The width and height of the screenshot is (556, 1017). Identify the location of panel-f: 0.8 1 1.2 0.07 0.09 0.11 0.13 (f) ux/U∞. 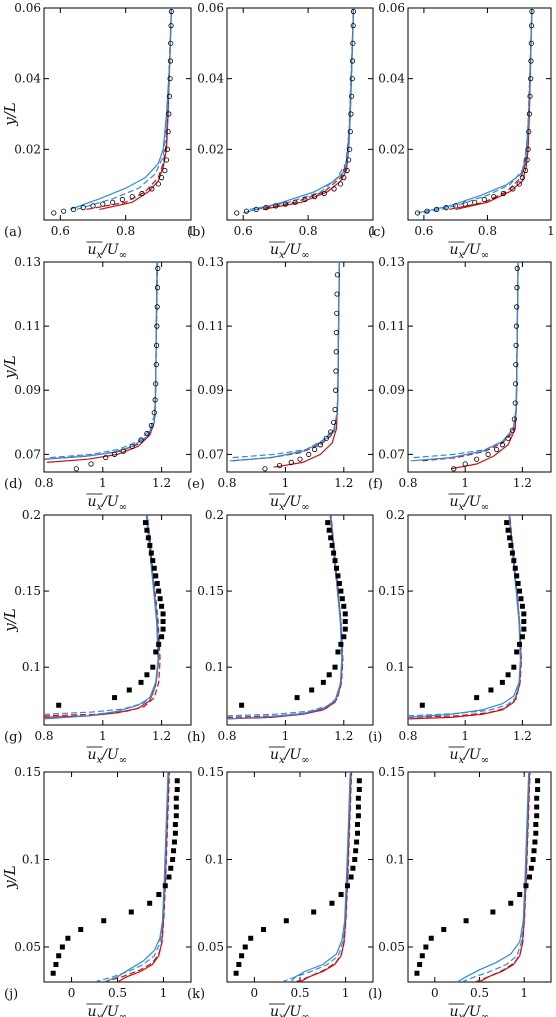
(460, 384).